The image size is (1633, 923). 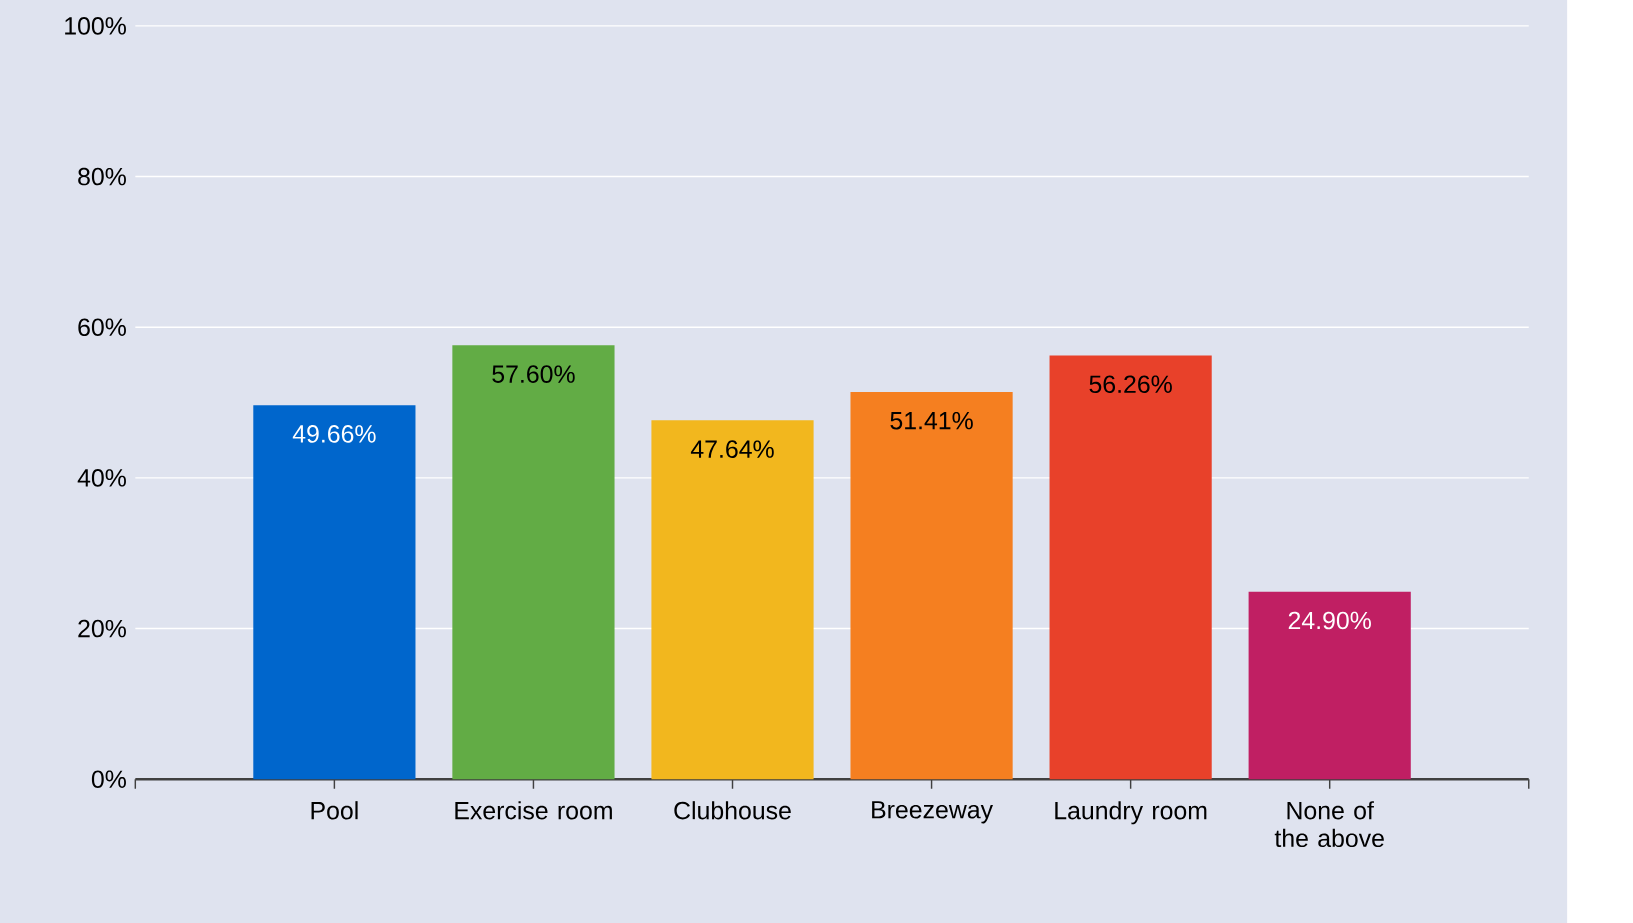 I want to click on data-label: 57.60%, so click(x=533, y=374).